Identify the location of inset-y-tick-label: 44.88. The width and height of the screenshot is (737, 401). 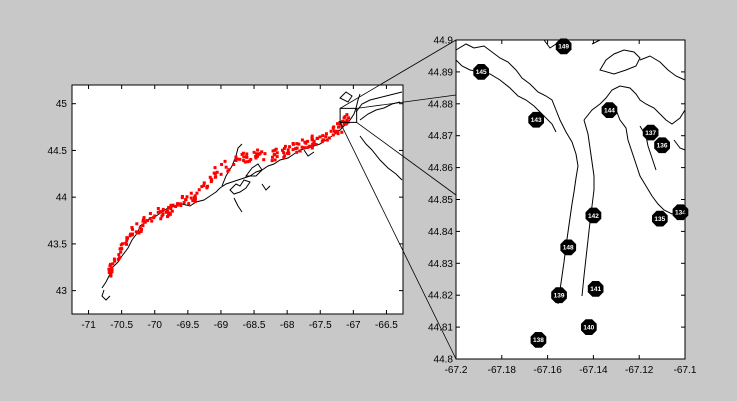
(440, 104).